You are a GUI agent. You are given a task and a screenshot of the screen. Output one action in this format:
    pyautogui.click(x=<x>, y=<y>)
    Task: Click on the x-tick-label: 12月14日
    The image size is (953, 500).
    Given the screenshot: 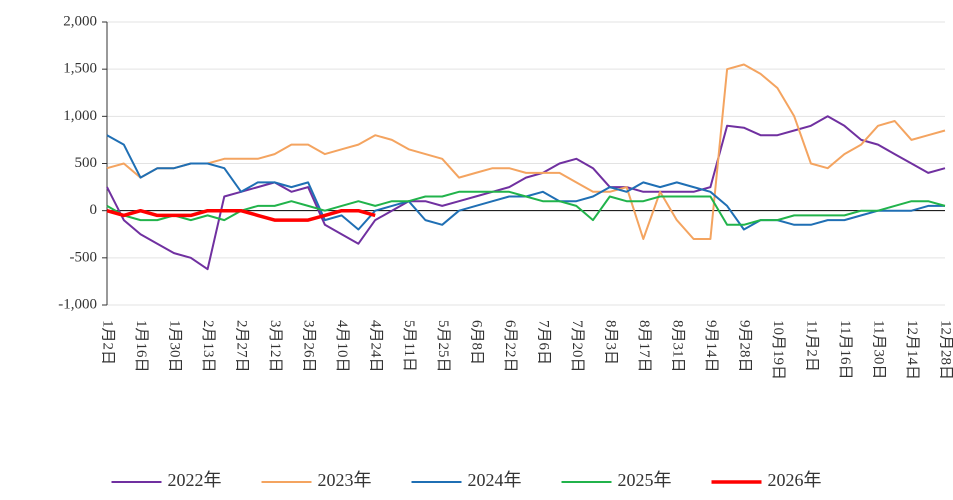 What is the action you would take?
    pyautogui.click(x=912, y=350)
    